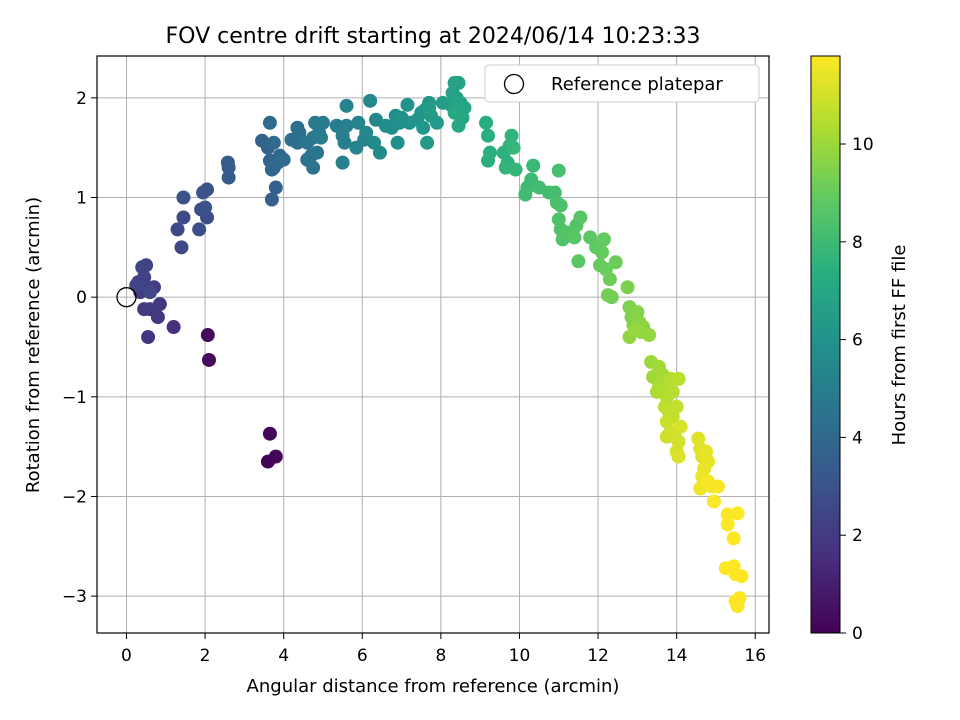  I want to click on x-tick-label: 16, so click(755, 656).